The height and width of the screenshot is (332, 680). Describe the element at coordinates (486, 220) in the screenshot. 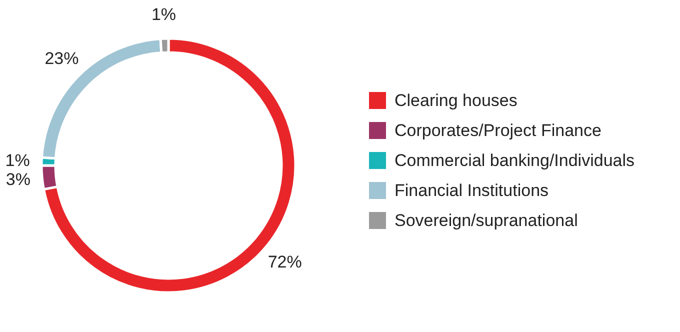

I see `legend-label: Sovereign/supranational` at that location.